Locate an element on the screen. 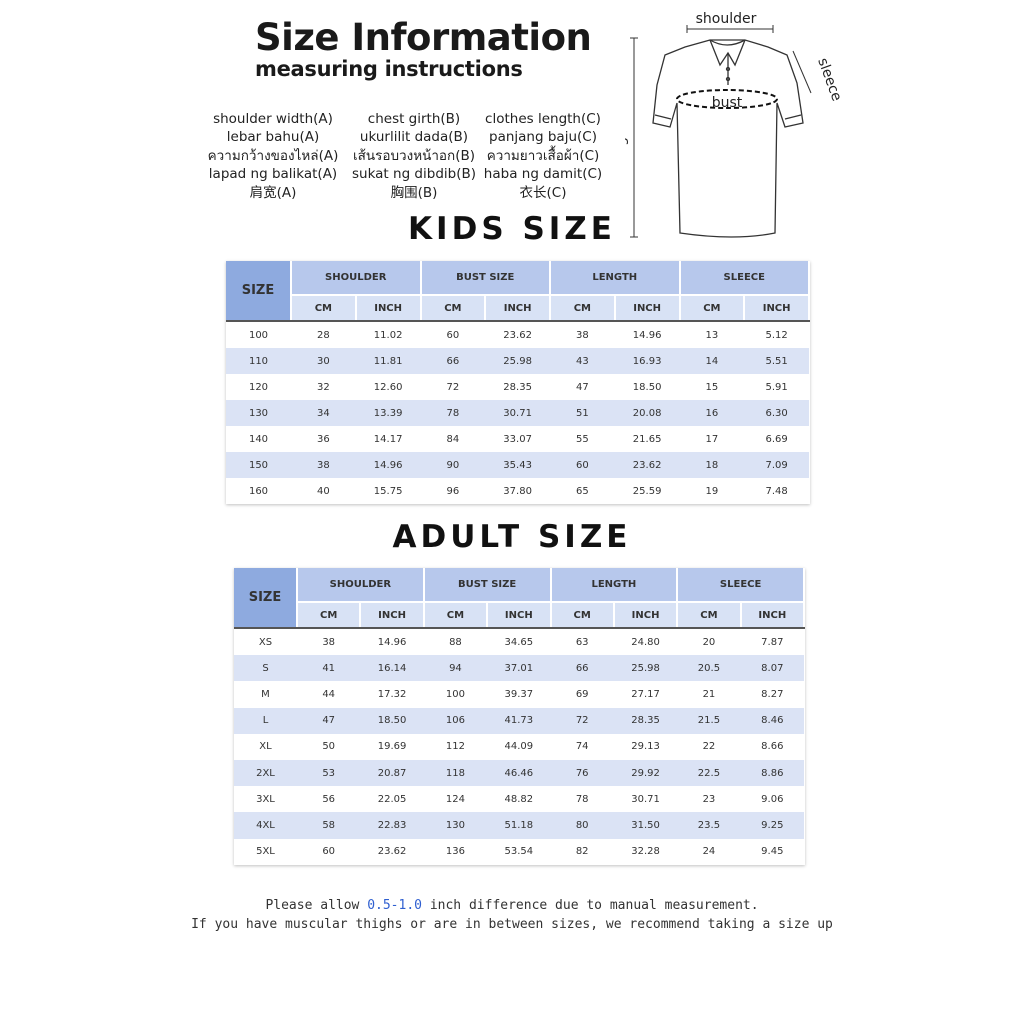 Image resolution: width=1024 pixels, height=1024 pixels. polo-shirt-icon is located at coordinates (728, 138).